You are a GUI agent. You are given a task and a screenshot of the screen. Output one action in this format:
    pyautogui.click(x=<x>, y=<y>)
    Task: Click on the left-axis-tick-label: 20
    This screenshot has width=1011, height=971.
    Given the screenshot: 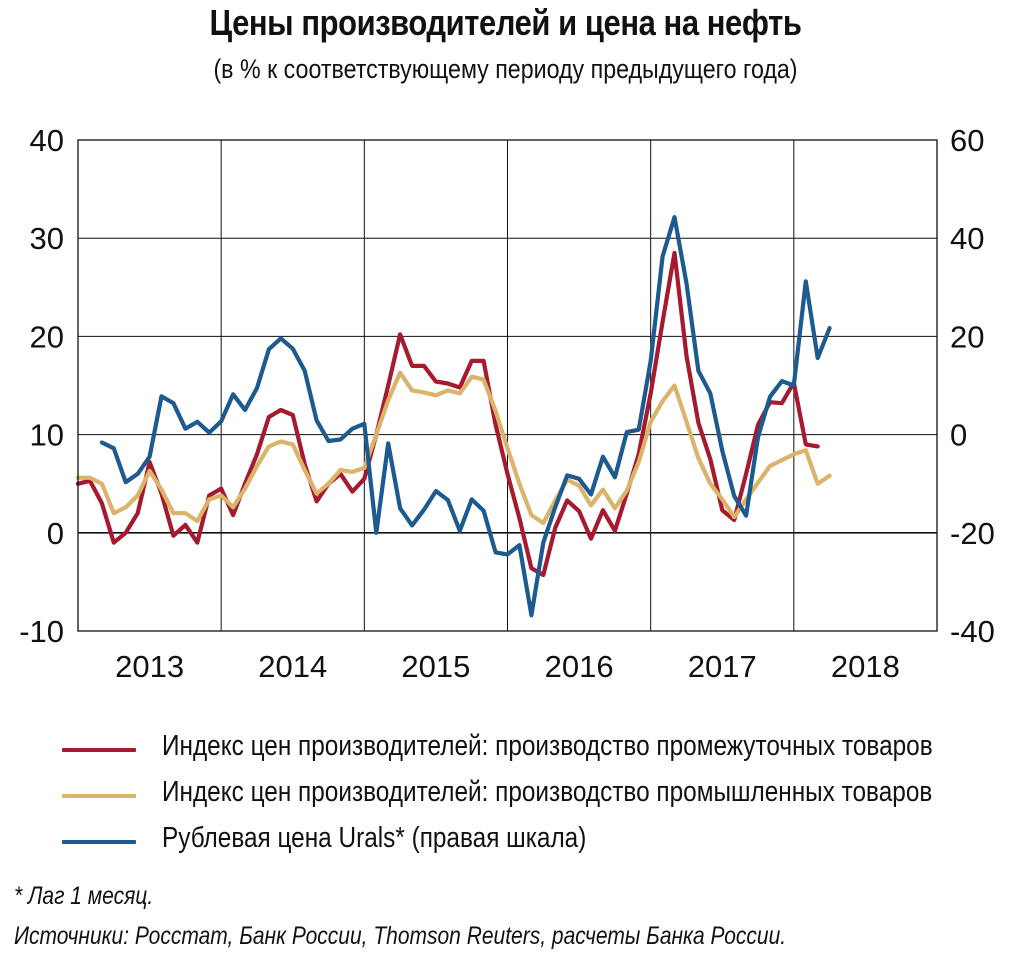 What is the action you would take?
    pyautogui.click(x=47, y=336)
    